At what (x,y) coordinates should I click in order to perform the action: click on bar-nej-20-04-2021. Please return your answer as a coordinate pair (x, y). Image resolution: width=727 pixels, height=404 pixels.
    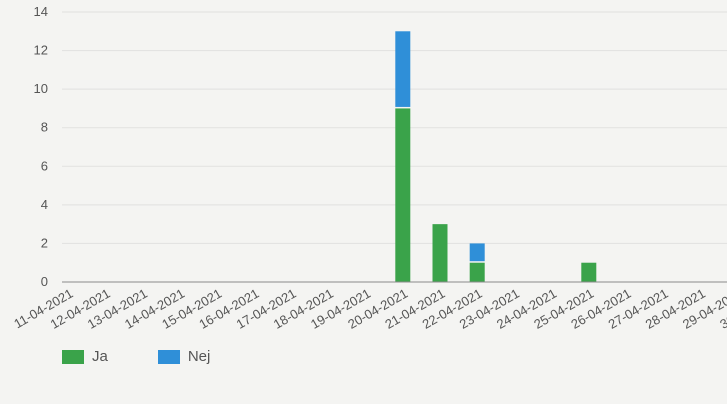
    Looking at the image, I should click on (403, 69).